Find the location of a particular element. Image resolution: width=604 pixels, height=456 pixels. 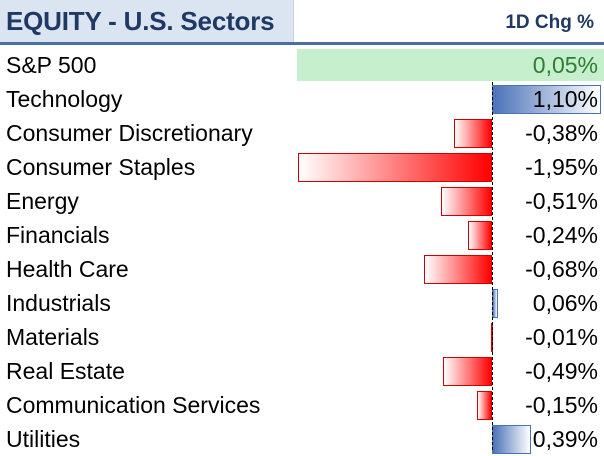

sector-row: Industrials 0,06% is located at coordinates (302, 303).